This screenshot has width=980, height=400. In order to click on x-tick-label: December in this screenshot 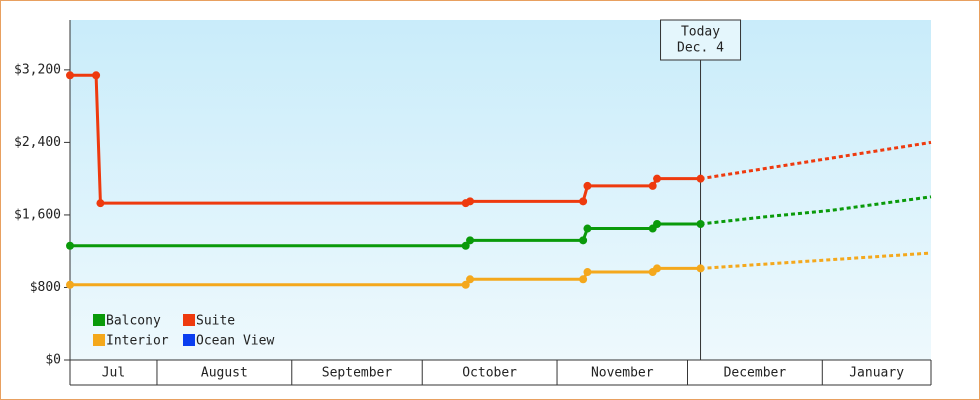, I will do `click(755, 373)`.